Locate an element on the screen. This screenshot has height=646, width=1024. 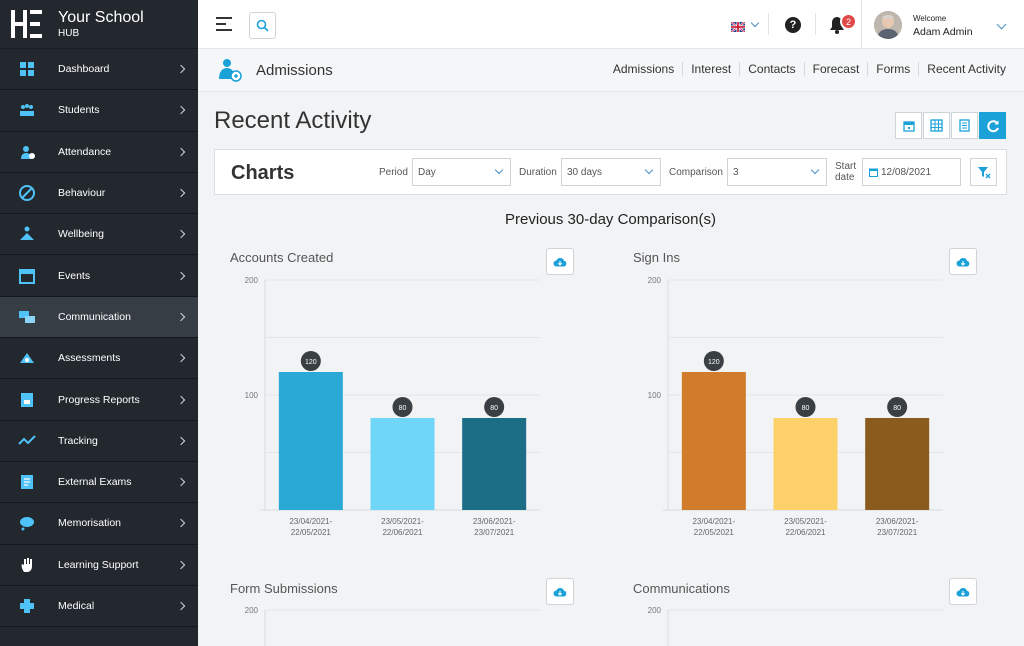
sidebar-item-tracking: Tracking is located at coordinates (99, 441).